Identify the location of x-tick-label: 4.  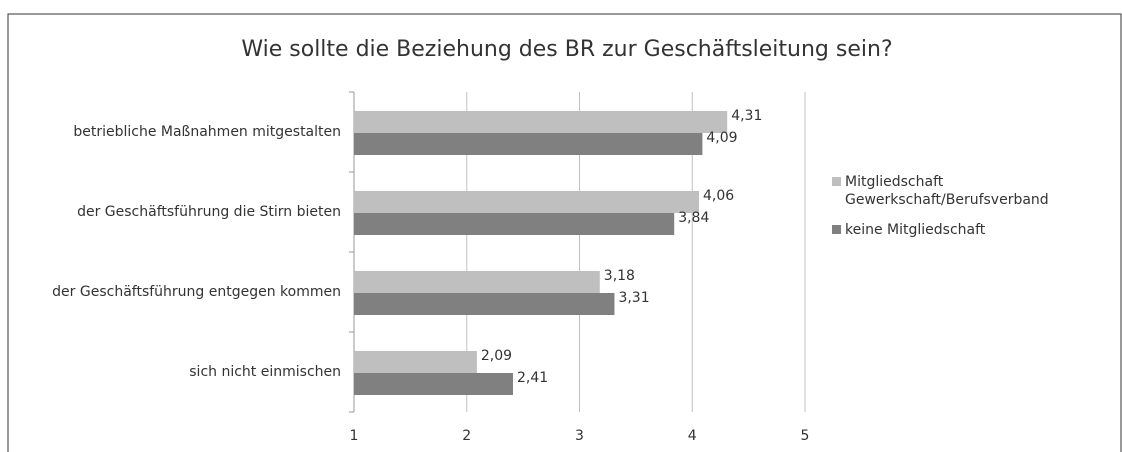
(692, 436).